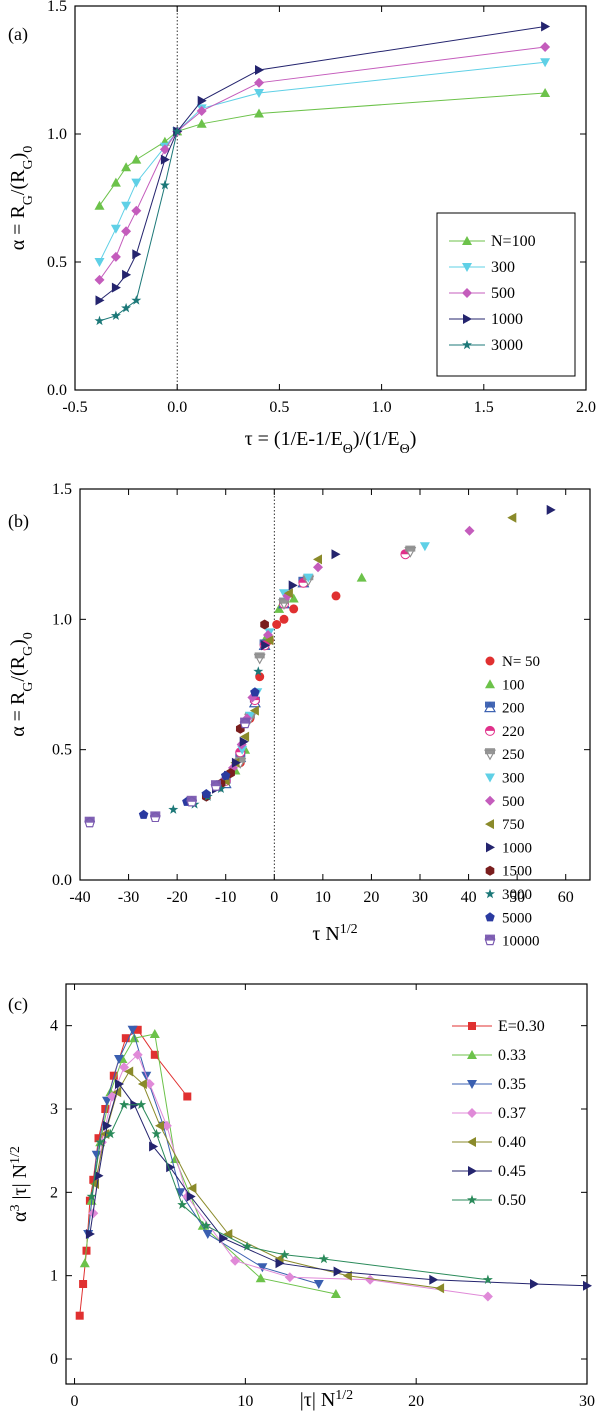  Describe the element at coordinates (513, 685) in the screenshot. I see `legend-label: 100` at that location.